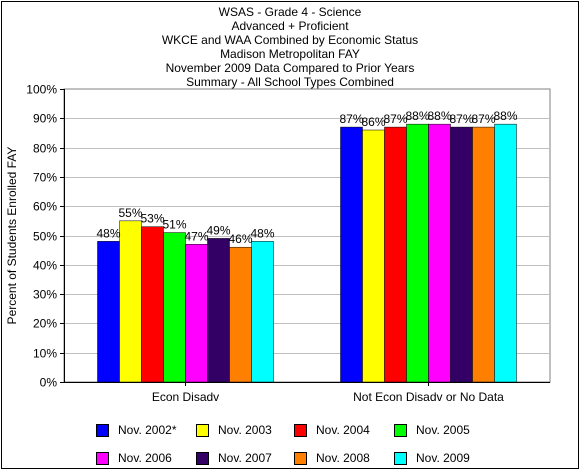  Describe the element at coordinates (245, 430) in the screenshot. I see `legend-label: Nov. 2003` at that location.